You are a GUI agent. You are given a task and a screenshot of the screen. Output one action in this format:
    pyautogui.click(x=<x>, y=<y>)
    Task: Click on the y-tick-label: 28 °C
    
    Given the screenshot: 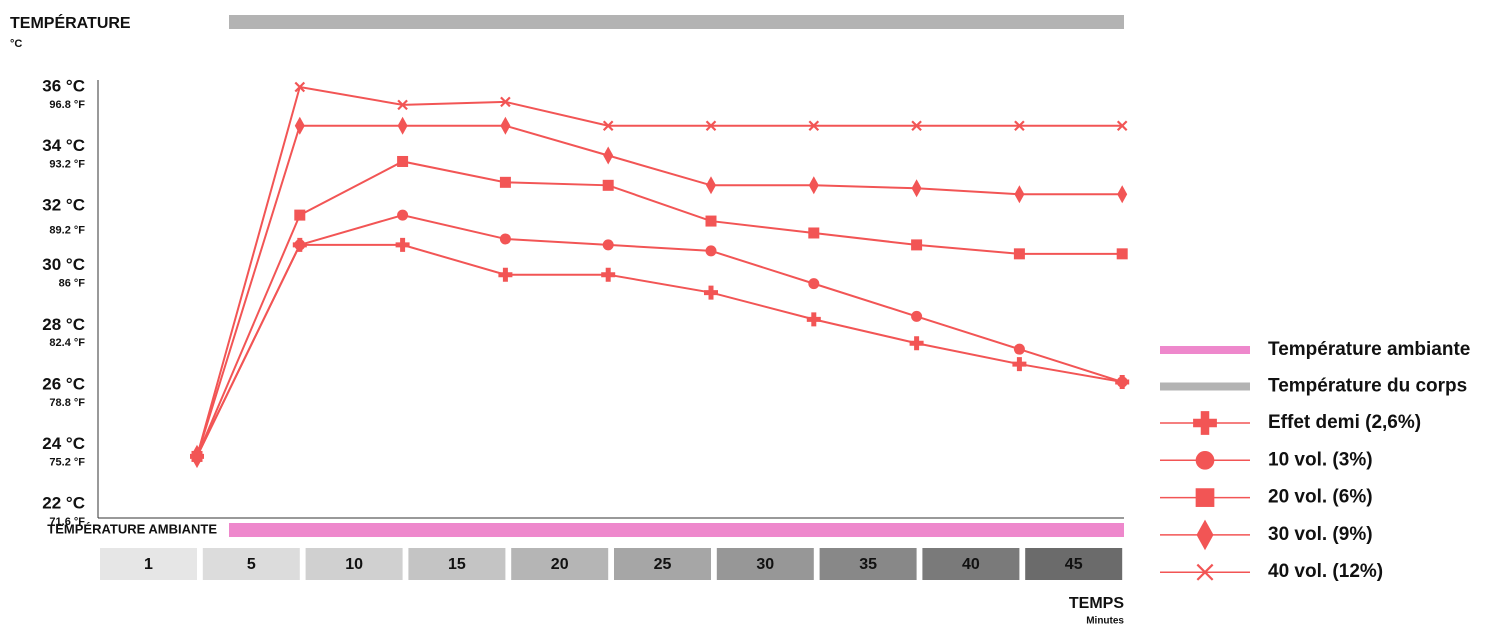 What is the action you would take?
    pyautogui.click(x=63, y=324)
    